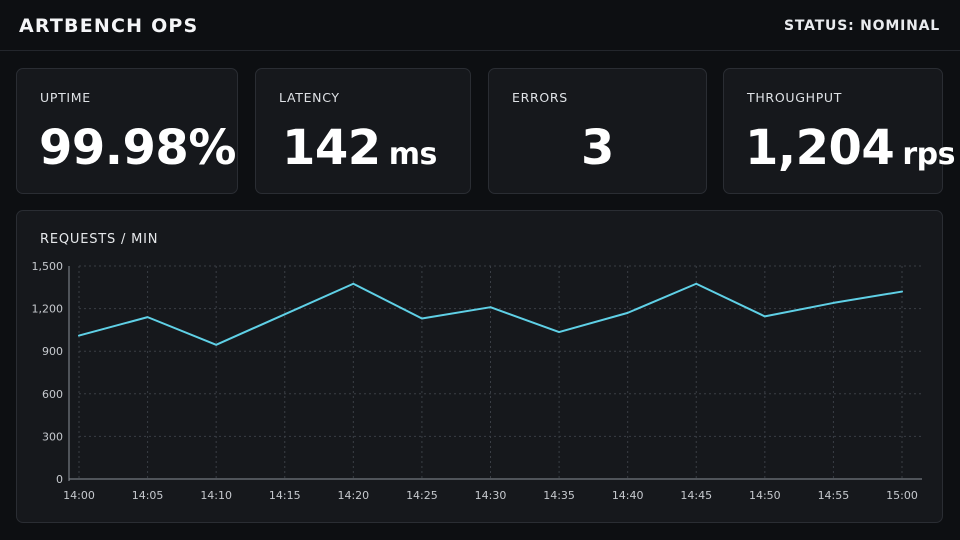 The width and height of the screenshot is (960, 540). I want to click on y-tick-label: 1,500, so click(48, 266).